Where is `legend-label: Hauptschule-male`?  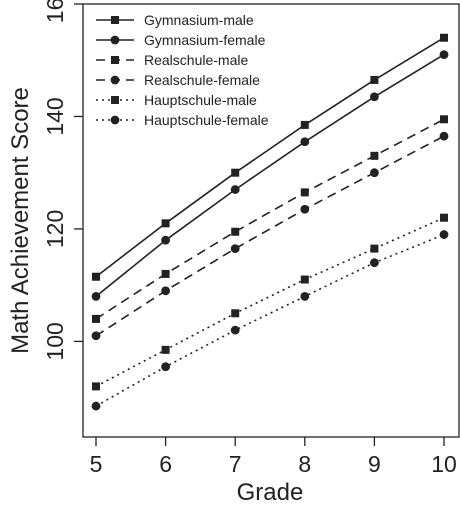 legend-label: Hauptschule-male is located at coordinates (200, 100).